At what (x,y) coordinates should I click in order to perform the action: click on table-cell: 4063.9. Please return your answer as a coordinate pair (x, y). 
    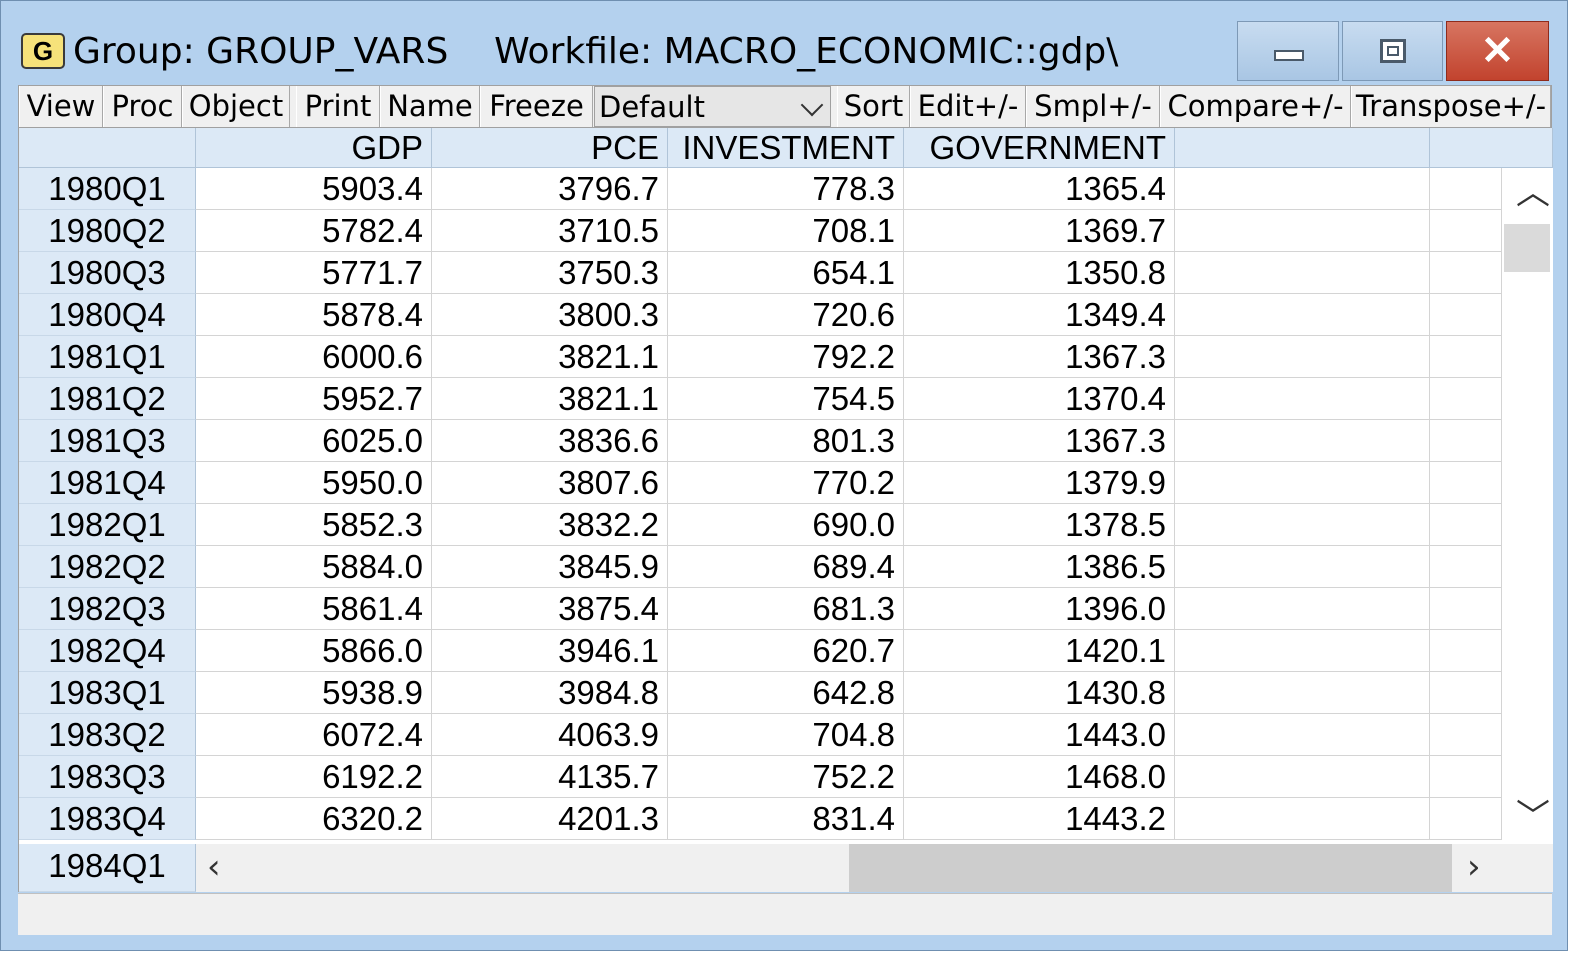
    Looking at the image, I should click on (550, 735).